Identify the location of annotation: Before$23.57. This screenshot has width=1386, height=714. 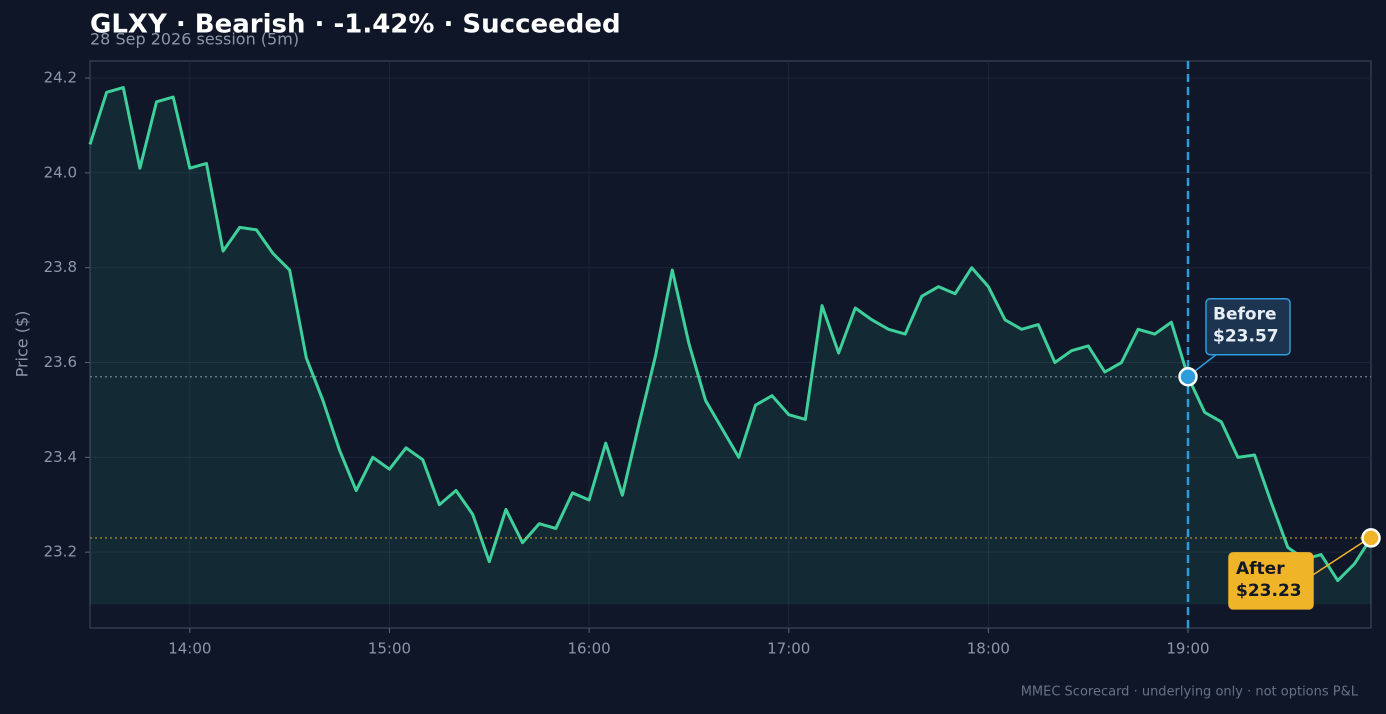
(1242, 335).